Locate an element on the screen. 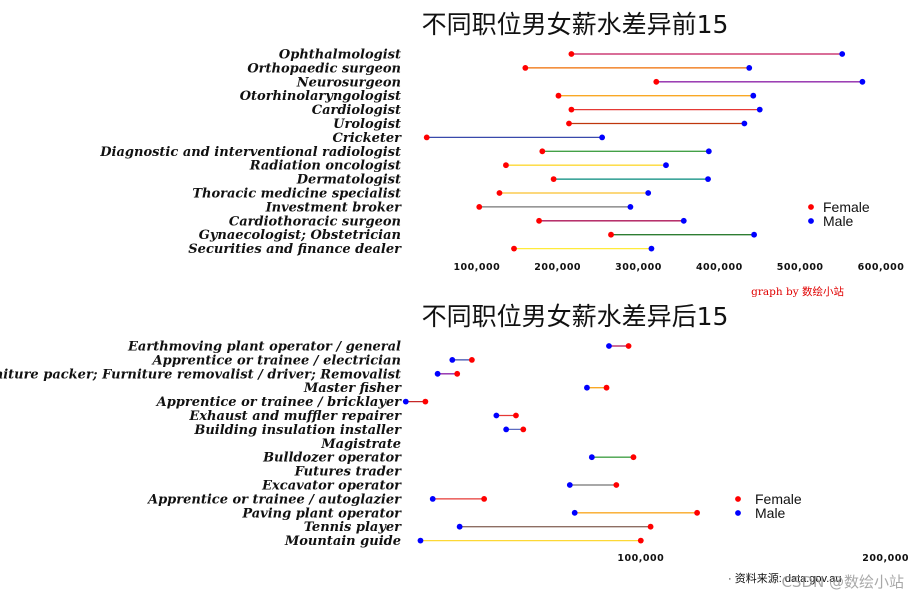 The width and height of the screenshot is (919, 600). category-label: Radiation oncologist is located at coordinates (325, 166).